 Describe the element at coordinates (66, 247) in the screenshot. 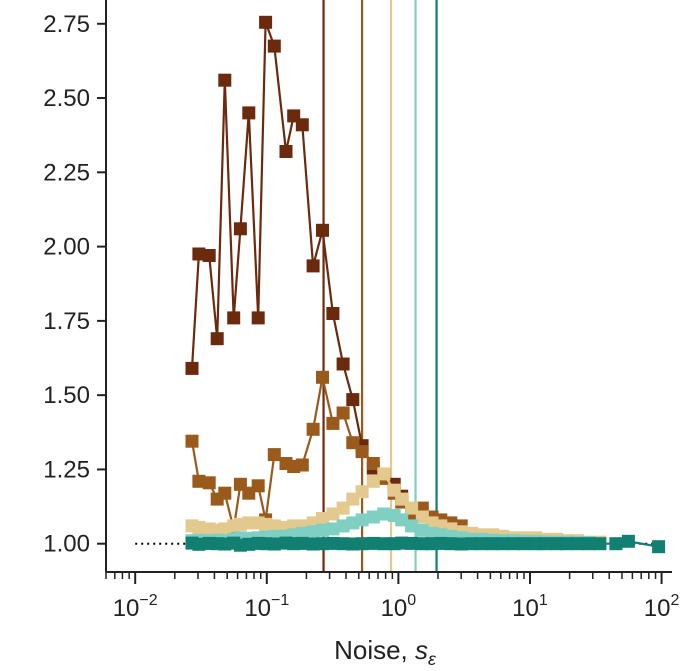

I see `y-tick-label: 2.00` at that location.